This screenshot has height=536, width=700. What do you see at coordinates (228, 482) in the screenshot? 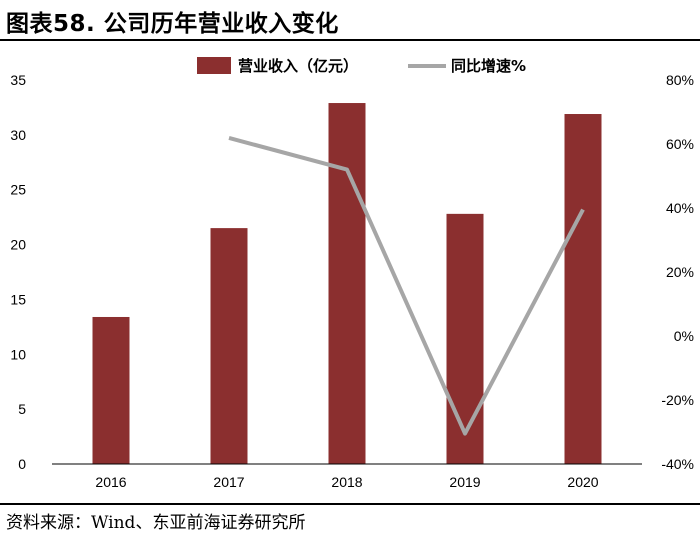
I see `x-tick-2017: 2017` at bounding box center [228, 482].